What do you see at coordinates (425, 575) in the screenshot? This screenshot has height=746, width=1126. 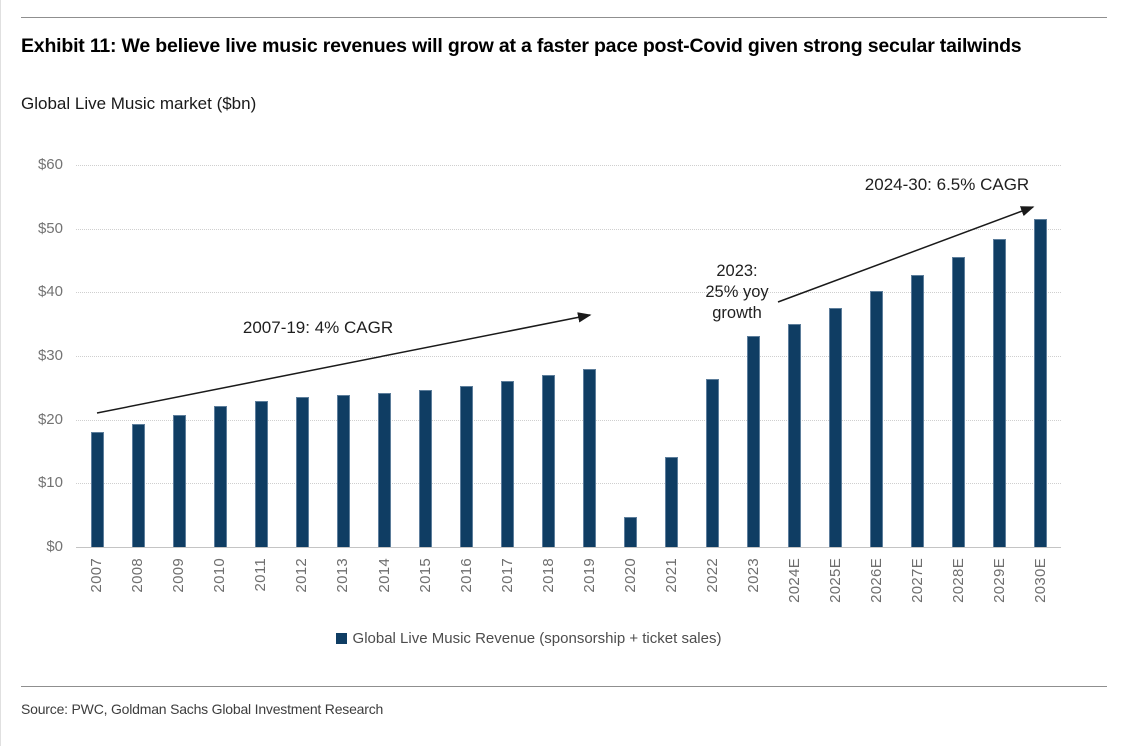 I see `x-tick-2015: 2015` at bounding box center [425, 575].